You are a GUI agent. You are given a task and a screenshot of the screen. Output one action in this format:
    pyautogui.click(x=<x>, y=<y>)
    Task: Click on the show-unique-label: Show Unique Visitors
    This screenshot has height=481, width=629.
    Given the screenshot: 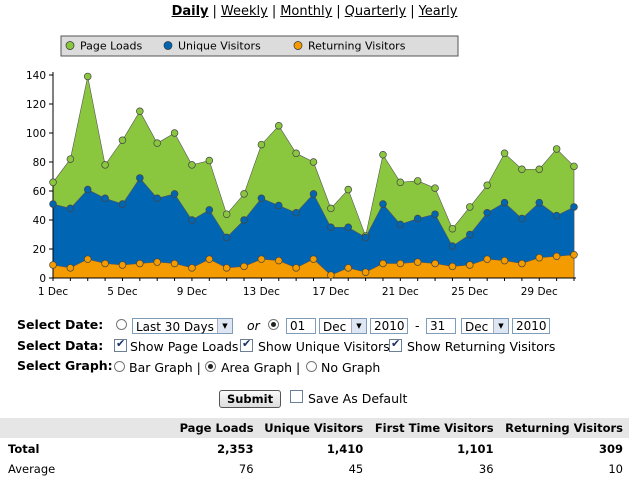 What is the action you would take?
    pyautogui.click(x=324, y=346)
    